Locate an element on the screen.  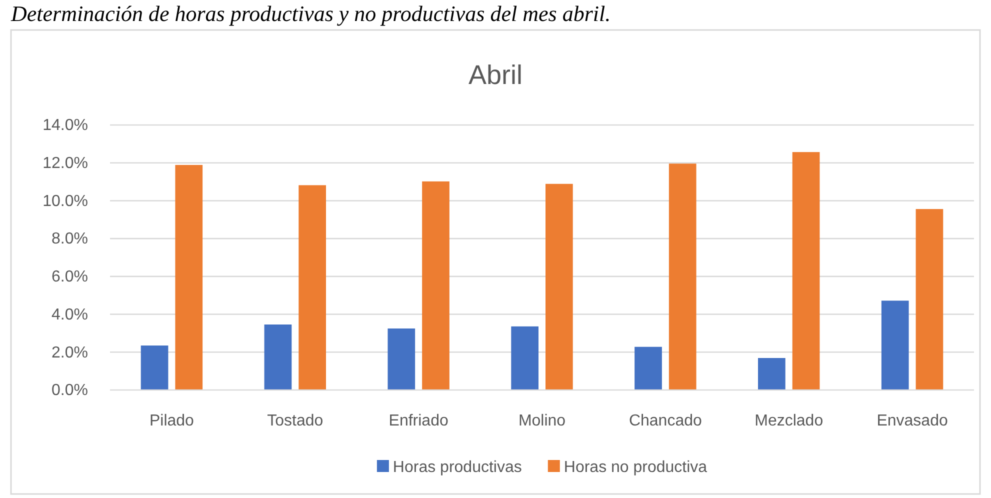
text: Determinación de horas productivas y no productivas del mes abril. is located at coordinates (310, 13).